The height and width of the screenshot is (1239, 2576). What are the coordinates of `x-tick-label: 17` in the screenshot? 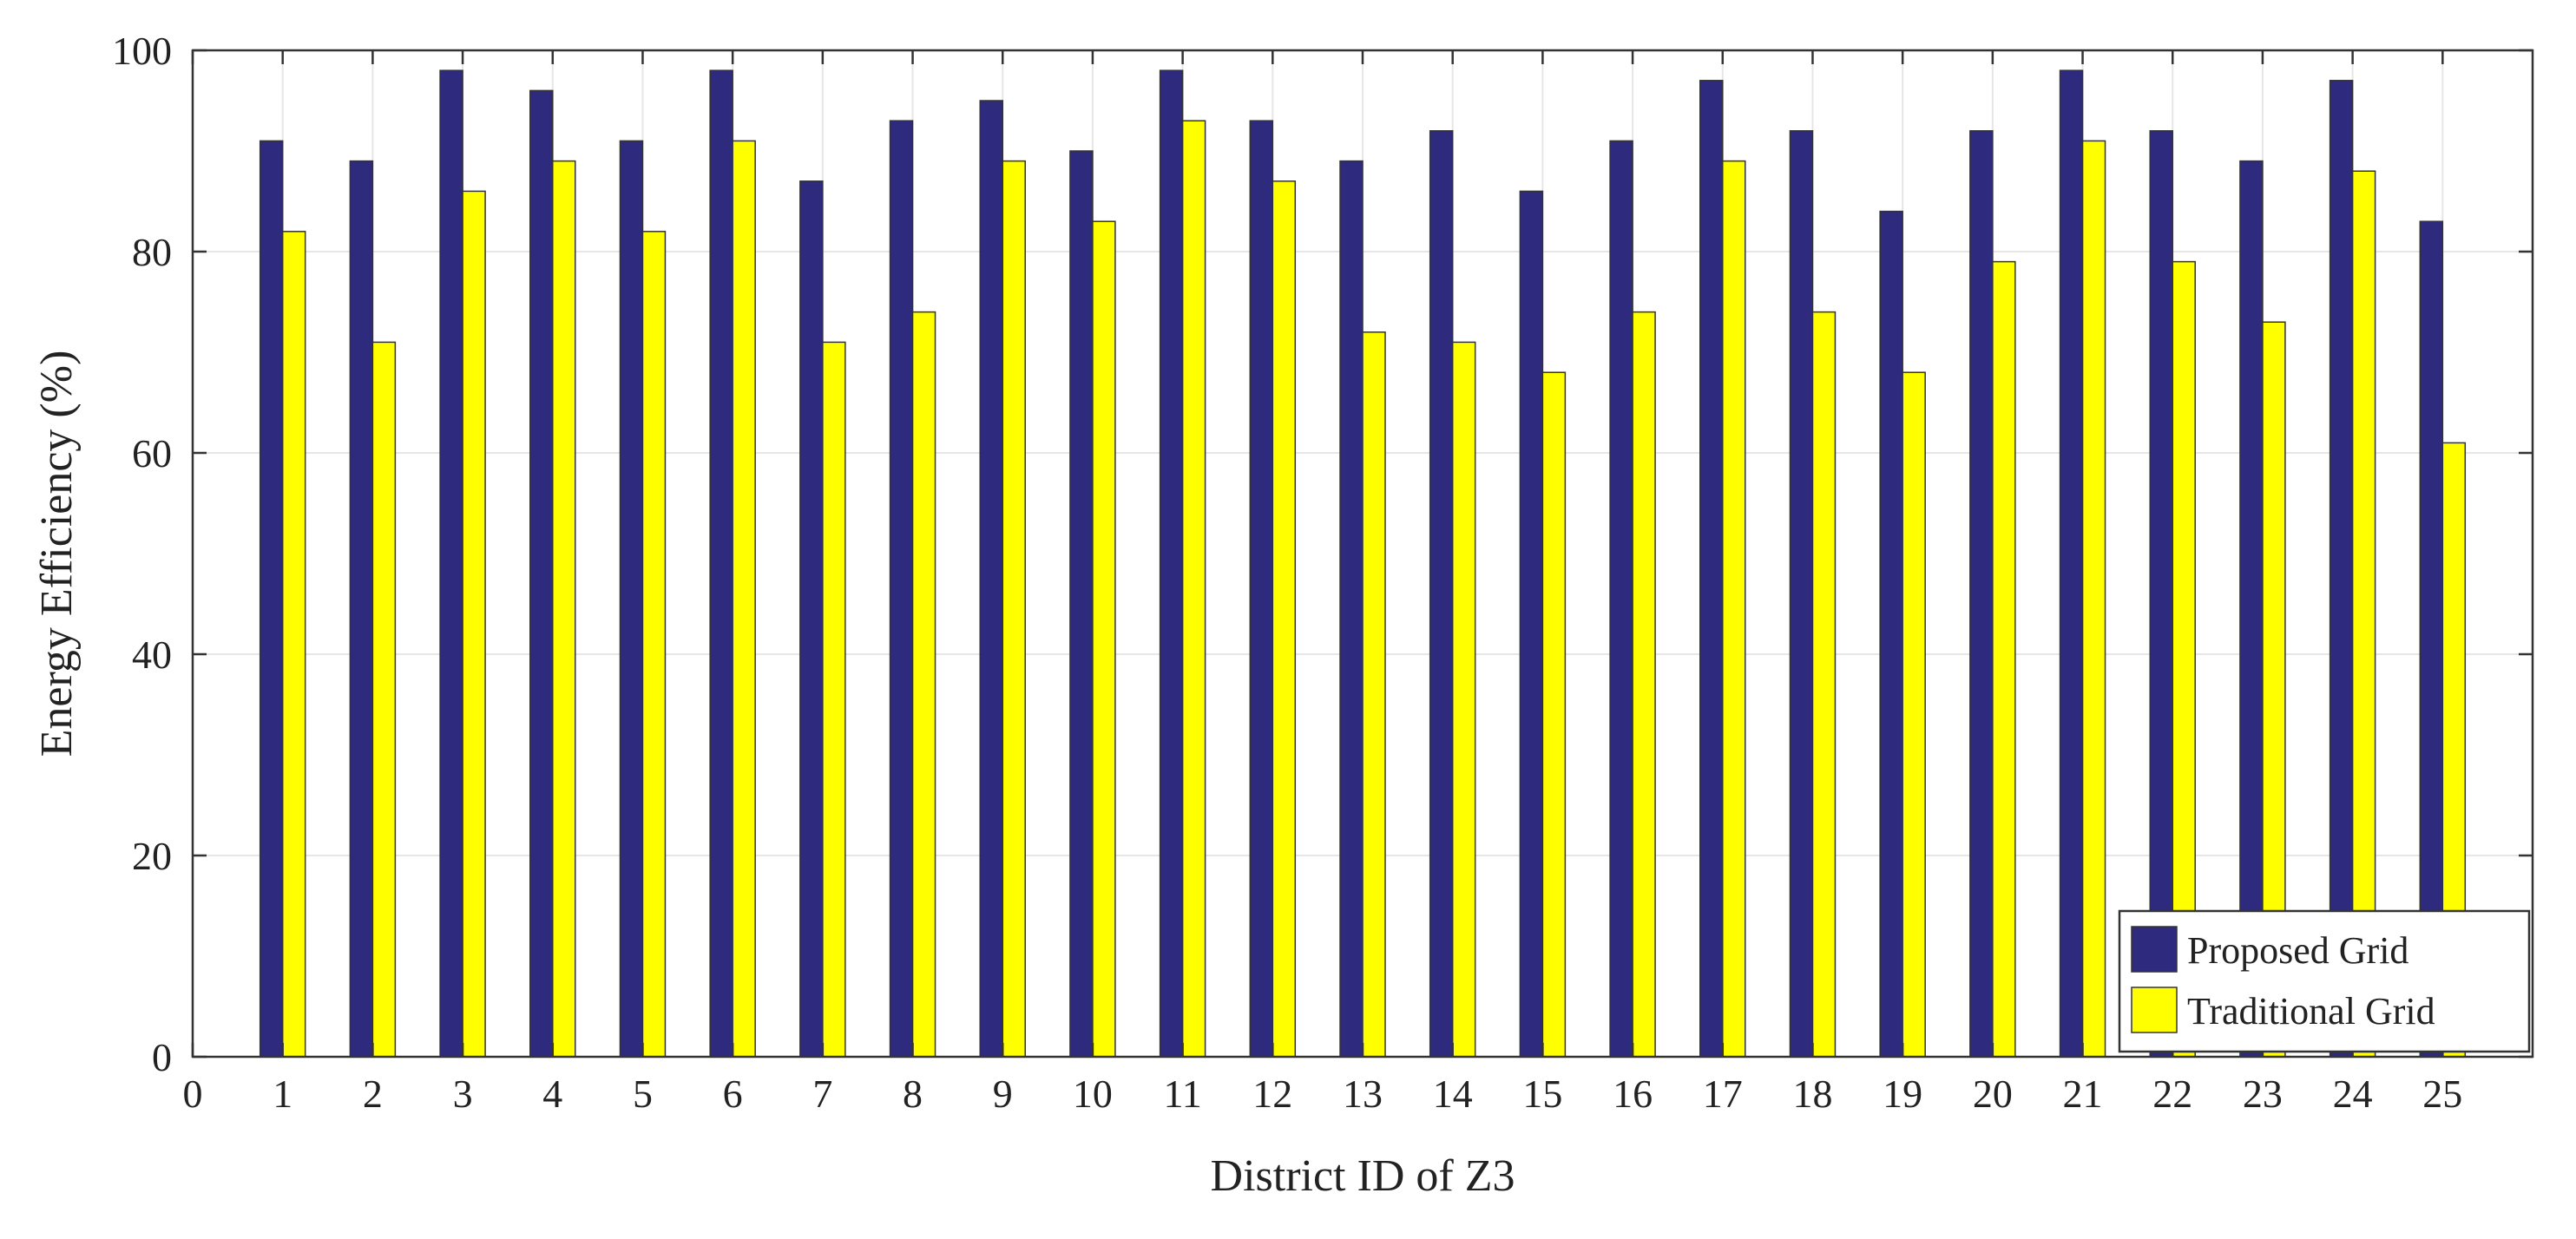 It's located at (1723, 1094).